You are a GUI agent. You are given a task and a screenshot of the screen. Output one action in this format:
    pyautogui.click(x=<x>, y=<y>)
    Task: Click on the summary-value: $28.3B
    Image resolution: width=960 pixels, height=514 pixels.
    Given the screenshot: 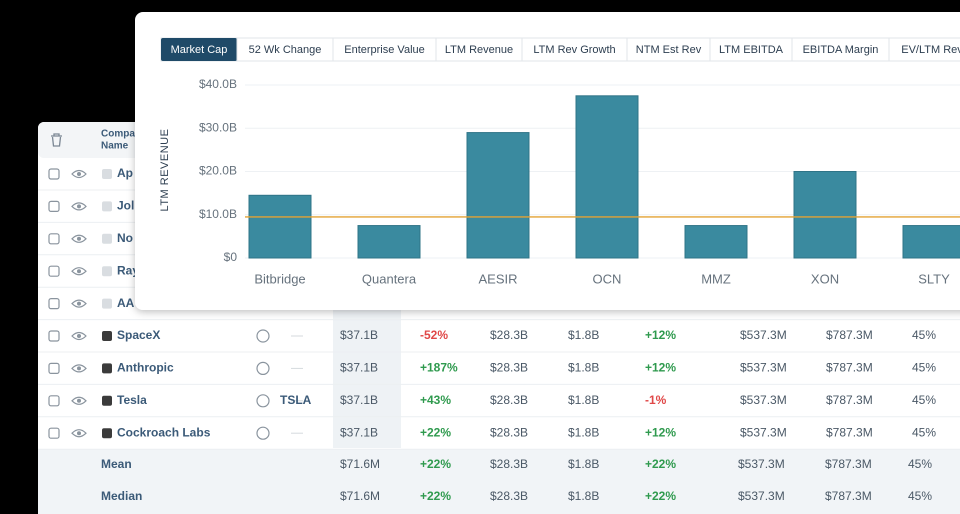 What is the action you would take?
    pyautogui.click(x=509, y=464)
    